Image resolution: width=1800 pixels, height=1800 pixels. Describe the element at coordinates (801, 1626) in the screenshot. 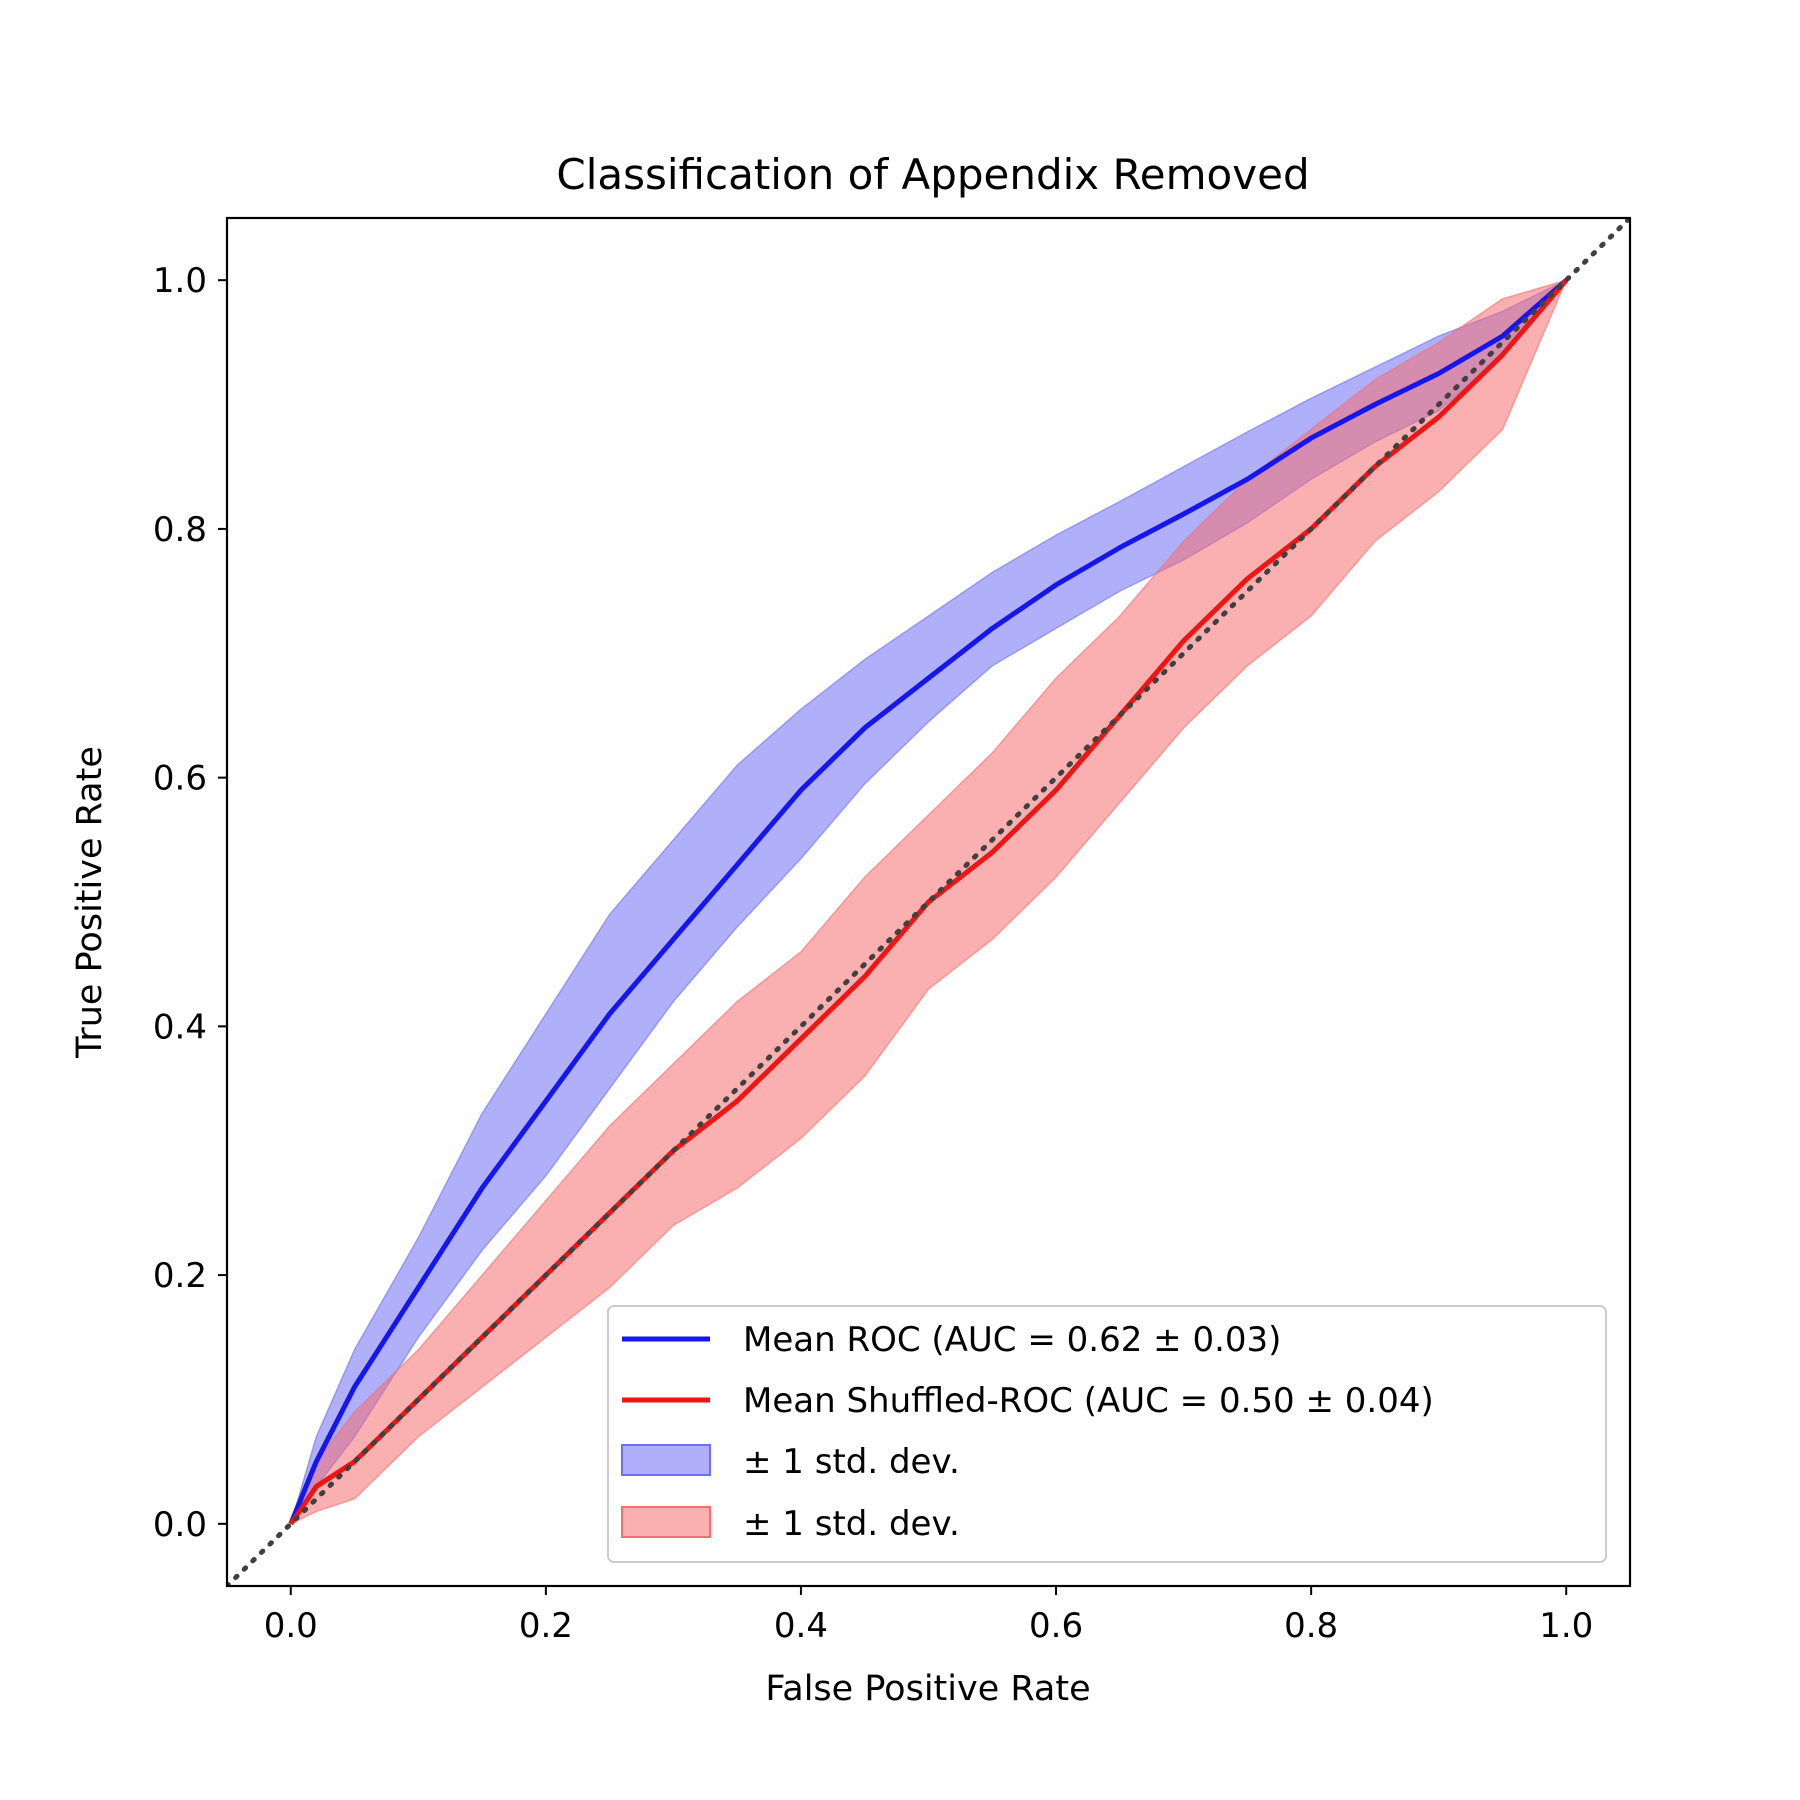

I see `x-tick-label: 0.4` at that location.